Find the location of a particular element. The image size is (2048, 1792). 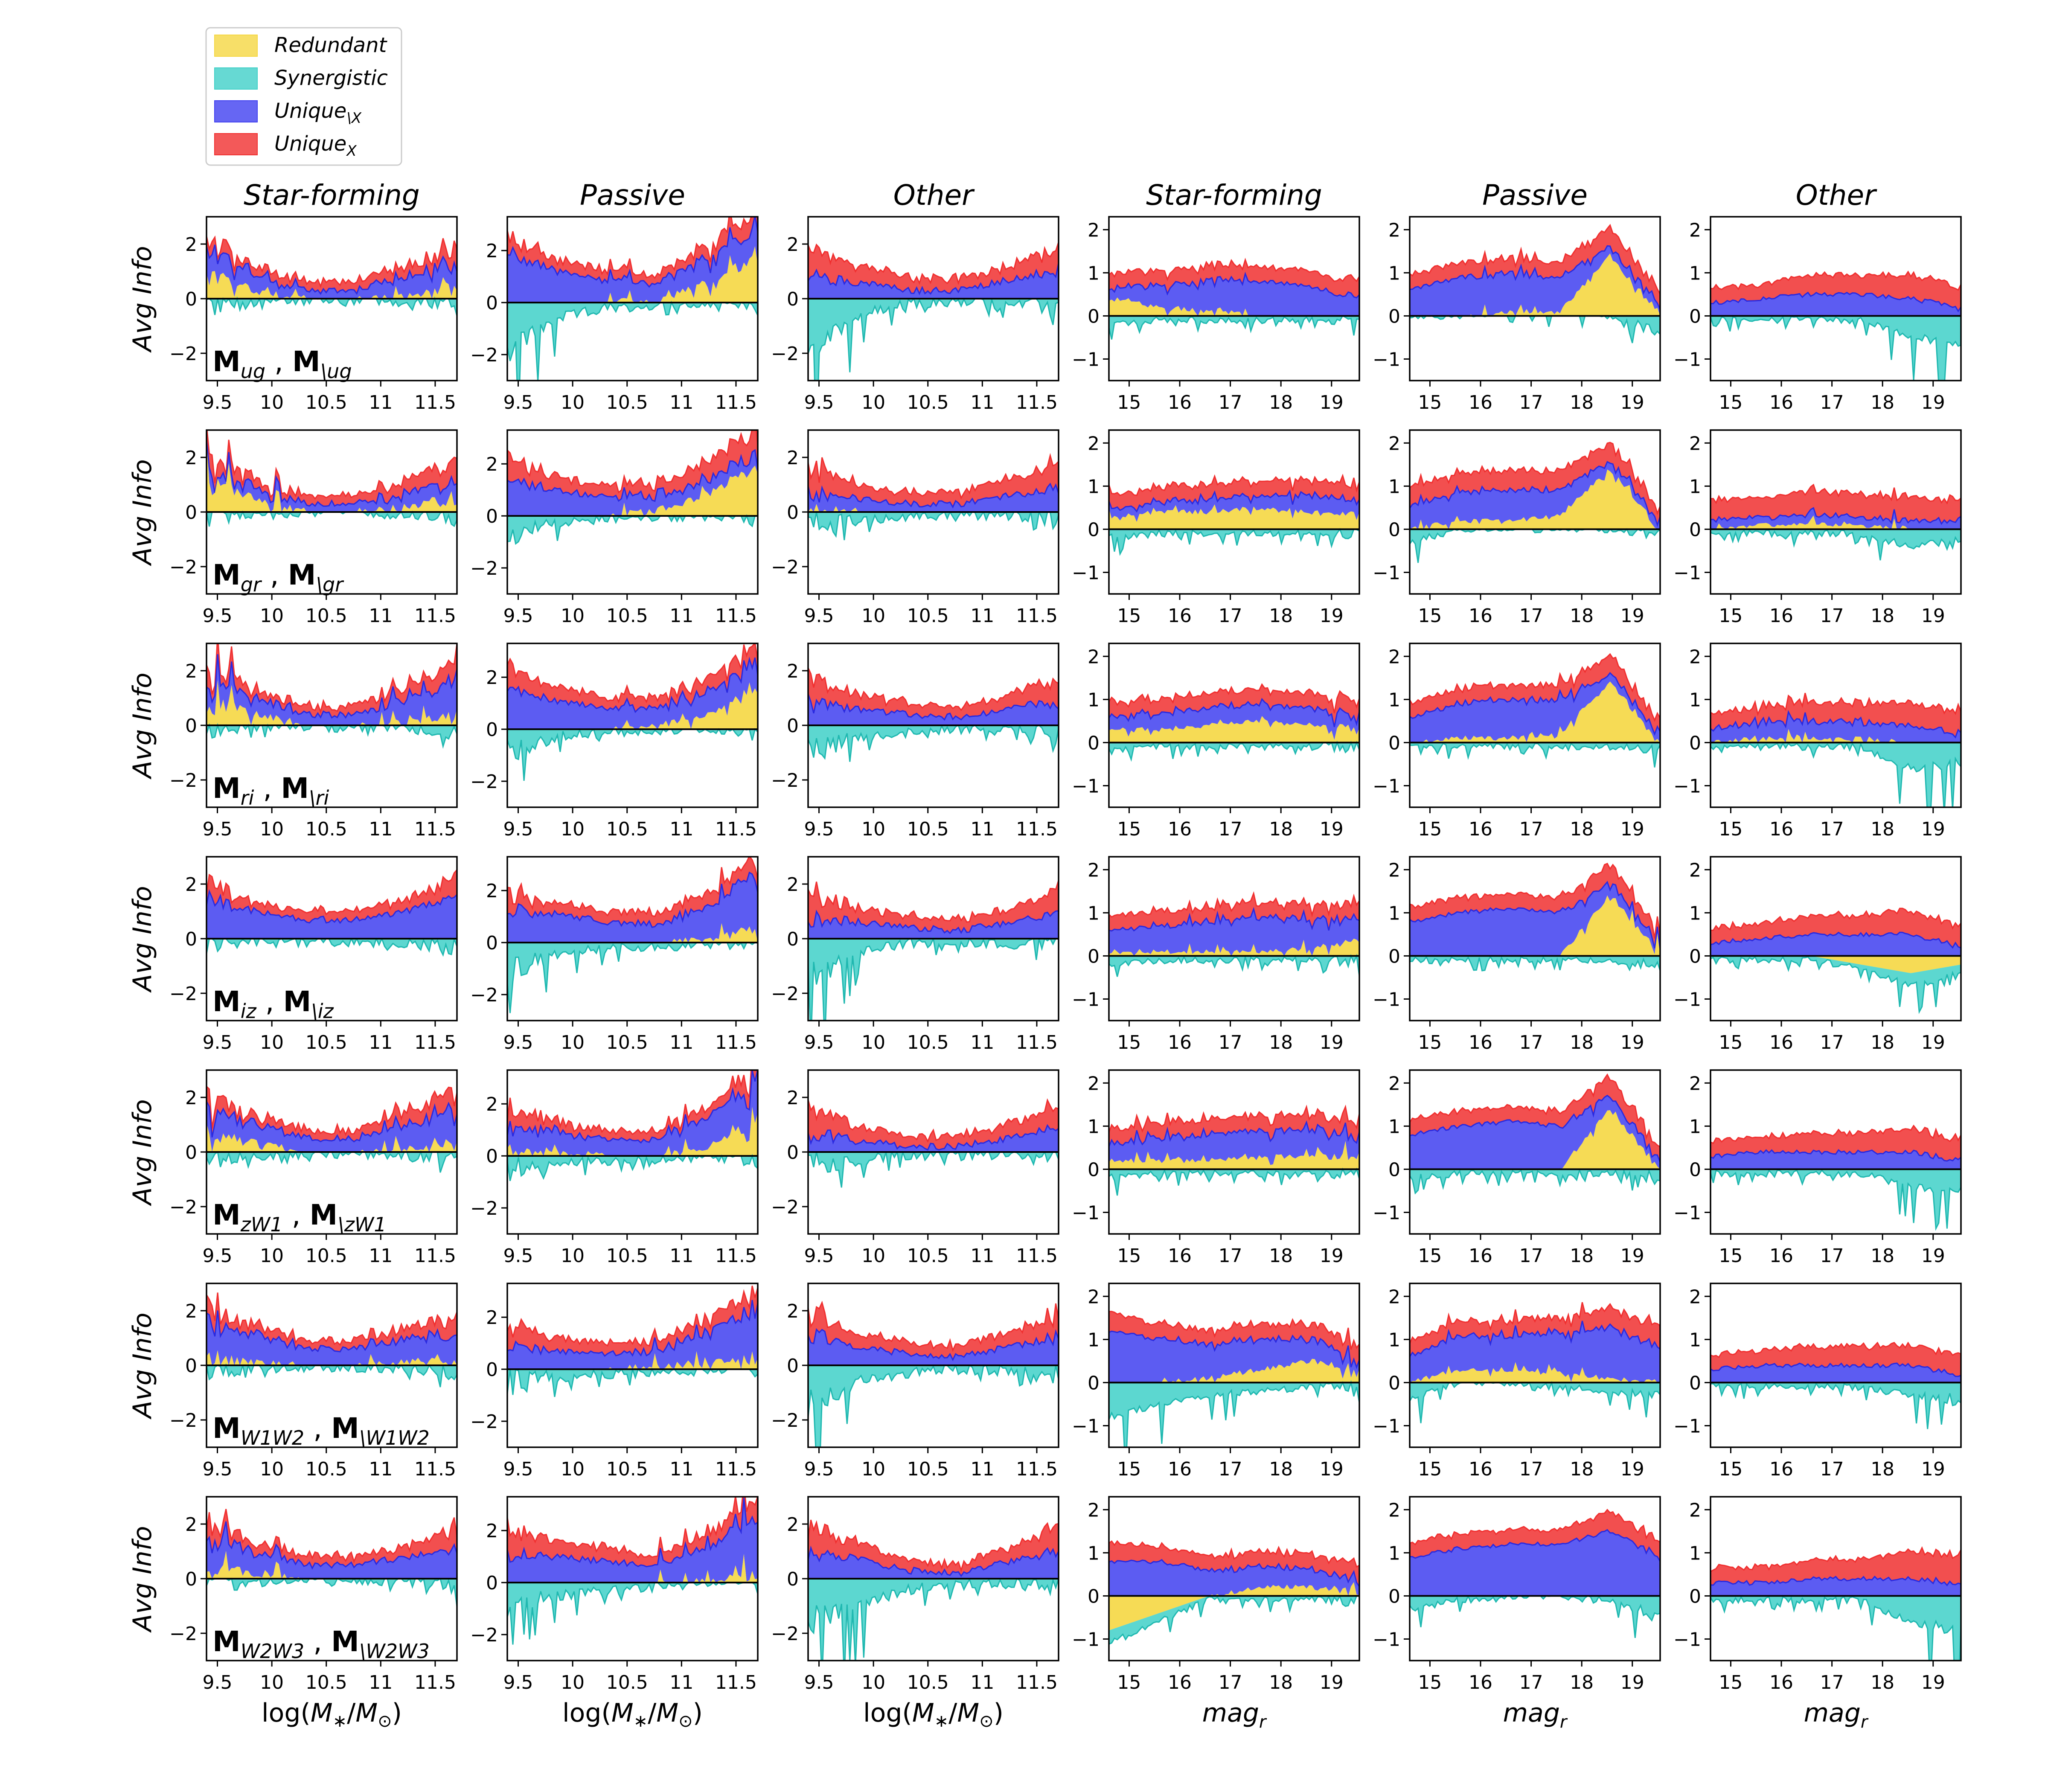

panel-r3-c0: −2 0 2 9.5 10 10.5 11 11.5 is located at coordinates (313, 955).